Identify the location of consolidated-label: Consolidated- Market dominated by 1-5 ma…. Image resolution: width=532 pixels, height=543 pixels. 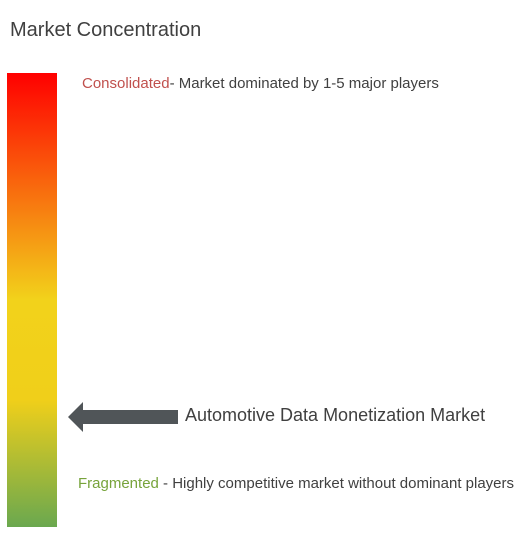
(260, 83).